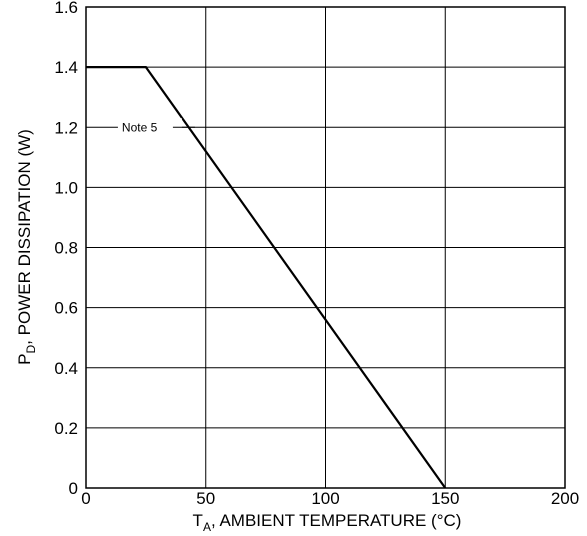  I want to click on x-tick-label: 0, so click(85, 498).